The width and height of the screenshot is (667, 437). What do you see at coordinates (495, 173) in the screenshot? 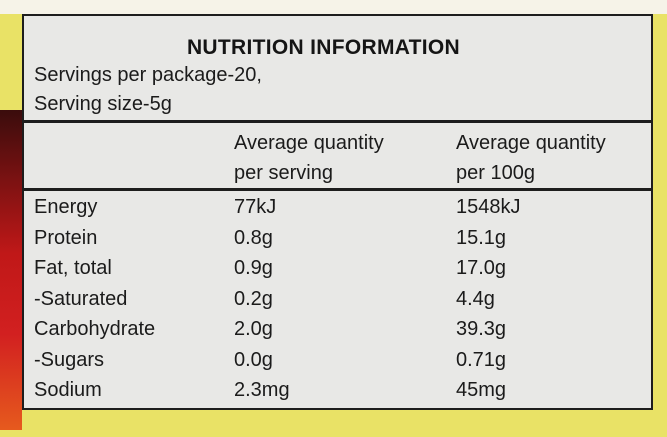
I see `header-per-100g-line2: per 100g` at bounding box center [495, 173].